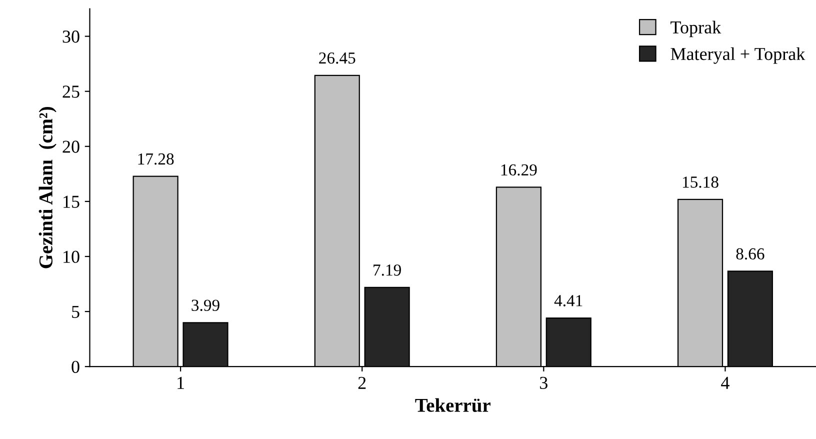  What do you see at coordinates (76, 312) in the screenshot?
I see `y-tick-label: 5` at bounding box center [76, 312].